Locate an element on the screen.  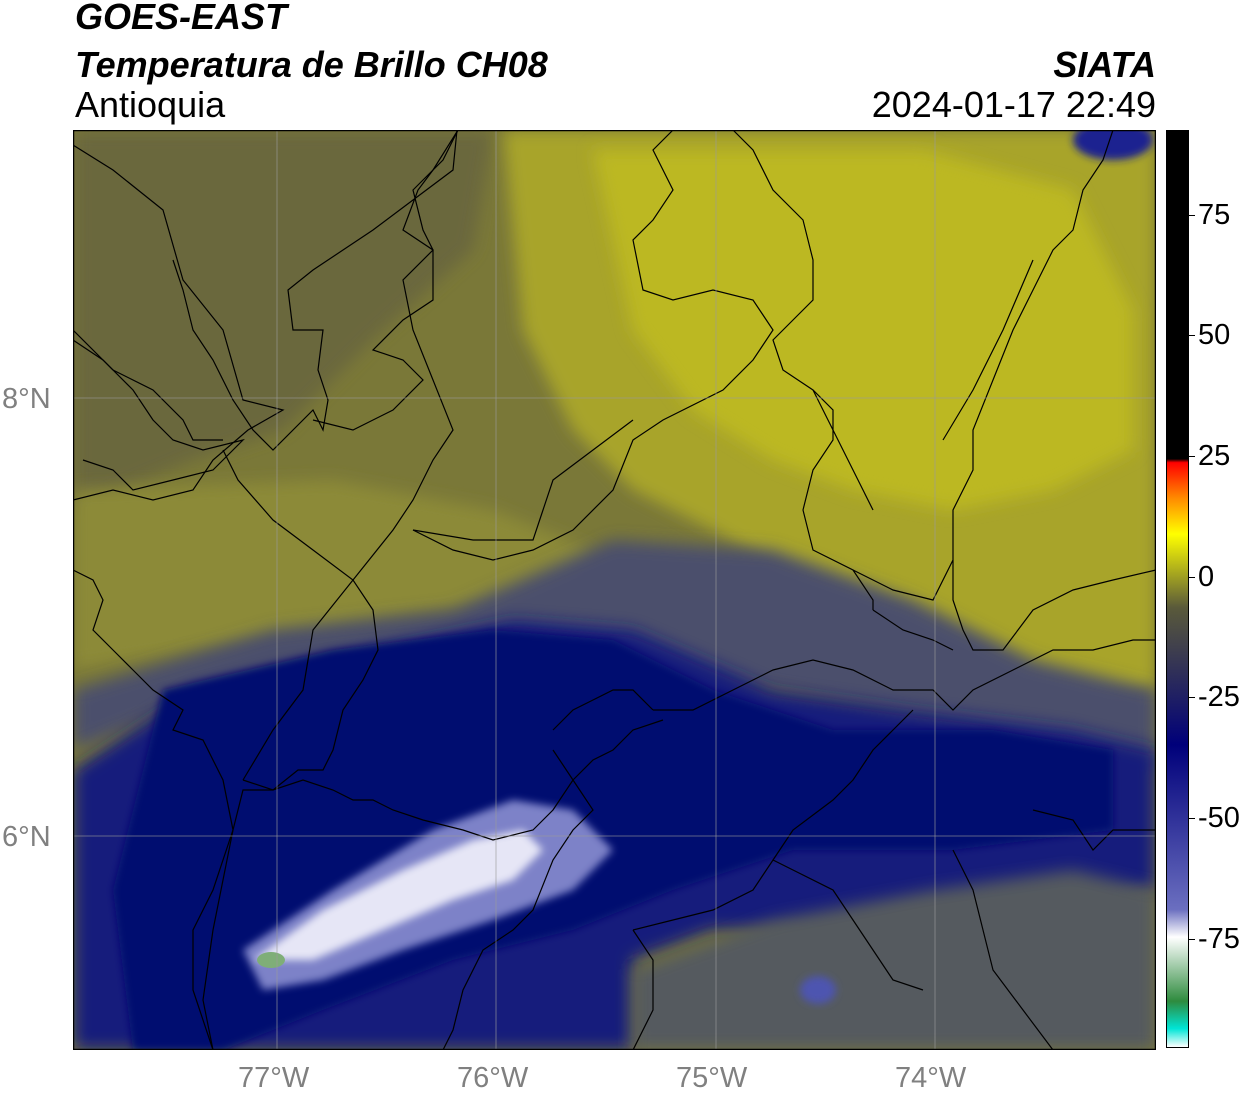
region-label: Antioquia is located at coordinates (150, 104).